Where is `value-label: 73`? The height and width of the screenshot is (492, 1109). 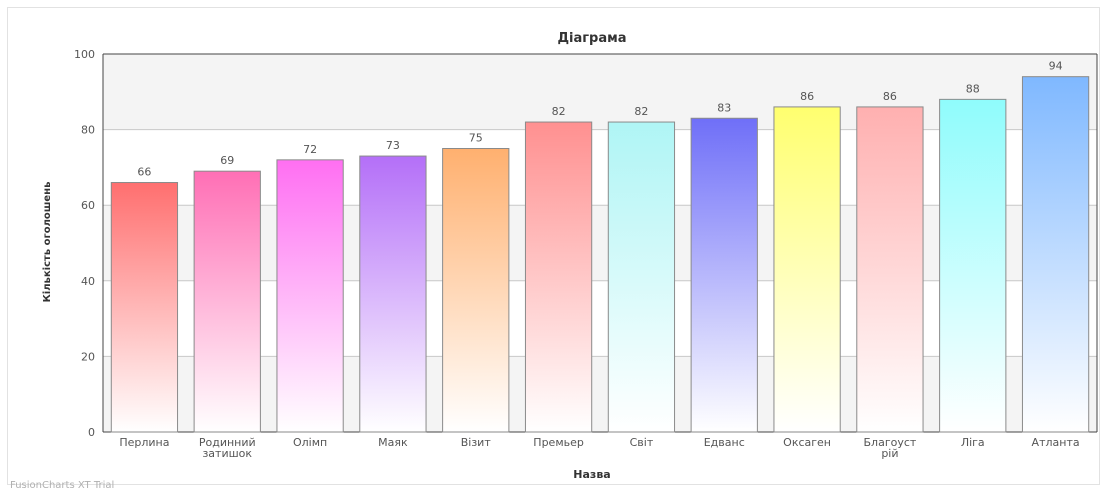 value-label: 73 is located at coordinates (393, 145).